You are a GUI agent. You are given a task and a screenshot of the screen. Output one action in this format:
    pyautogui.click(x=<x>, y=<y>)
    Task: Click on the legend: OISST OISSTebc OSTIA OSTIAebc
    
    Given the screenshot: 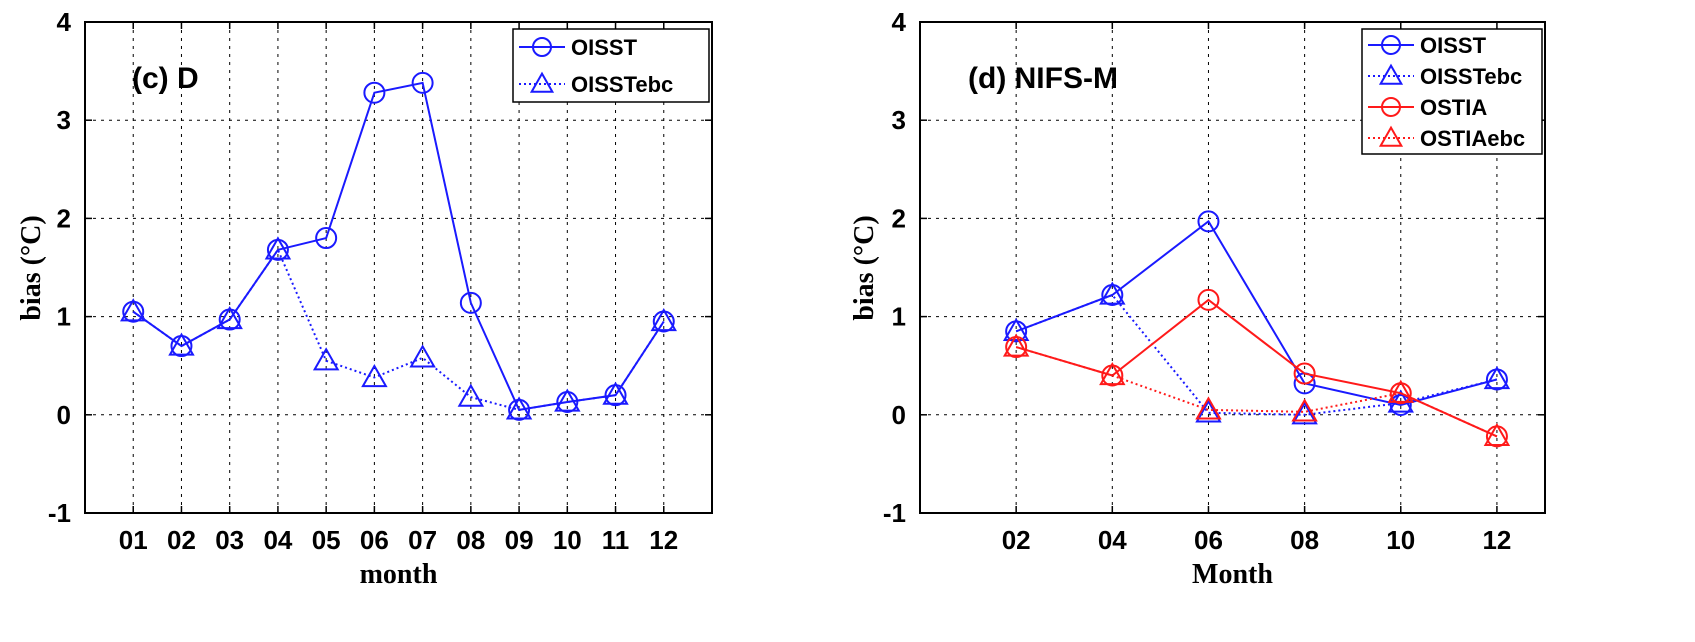 What is the action you would take?
    pyautogui.click(x=1452, y=91)
    